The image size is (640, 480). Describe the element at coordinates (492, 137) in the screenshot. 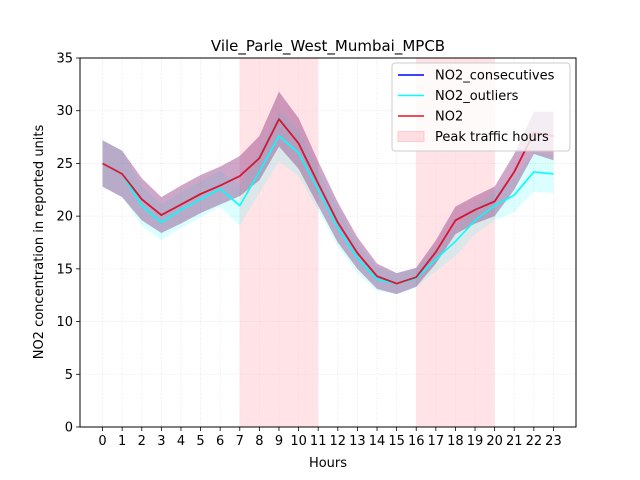

I see `legend-label: Peak traffic hours` at that location.